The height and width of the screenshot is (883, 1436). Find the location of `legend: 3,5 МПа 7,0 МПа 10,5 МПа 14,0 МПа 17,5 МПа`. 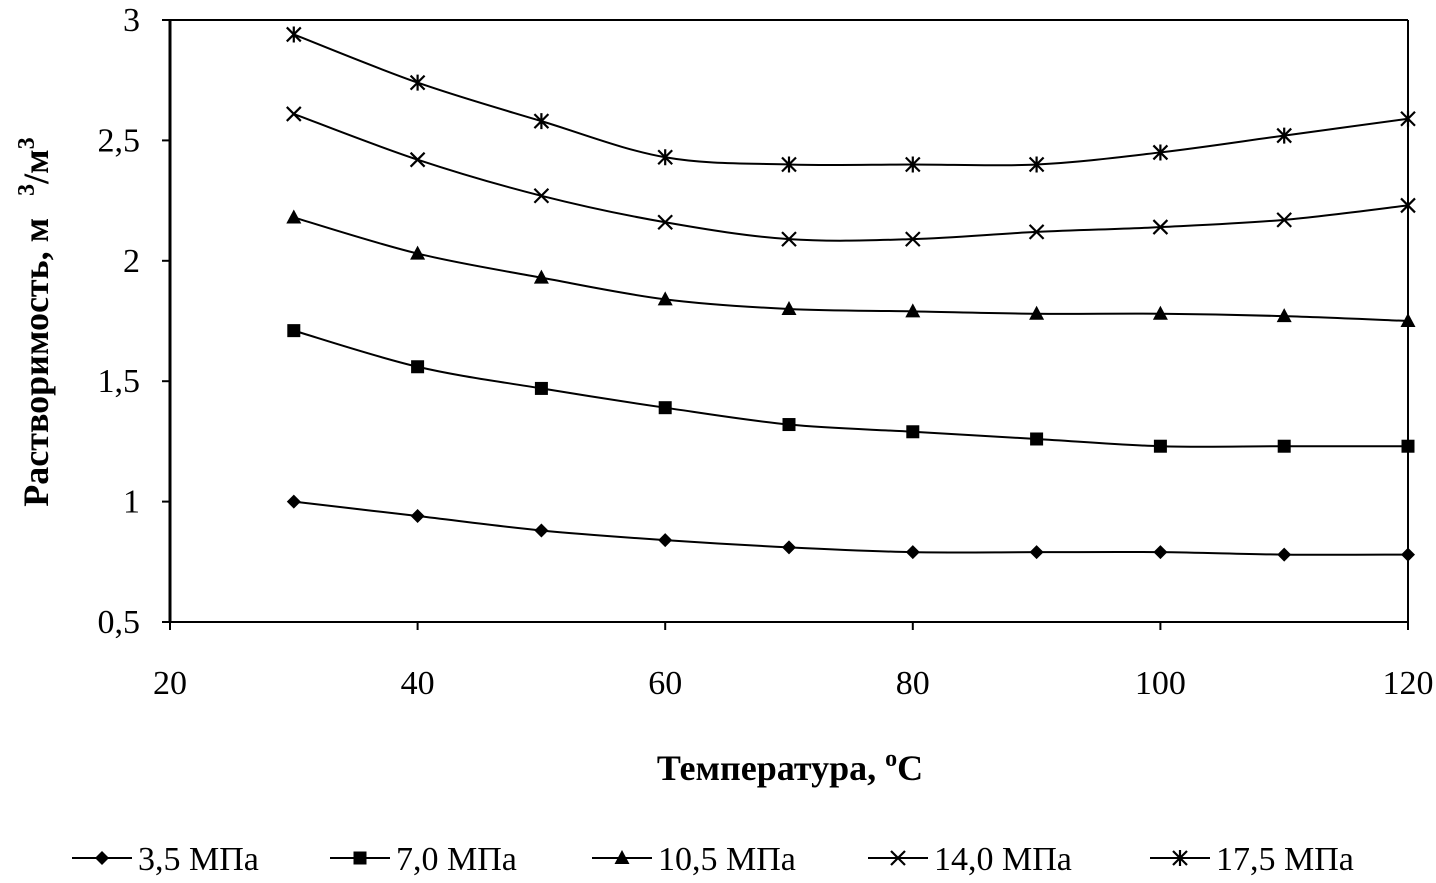

legend: 3,5 МПа 7,0 МПа 10,5 МПа 14,0 МПа 17,5 МПа is located at coordinates (713, 859).